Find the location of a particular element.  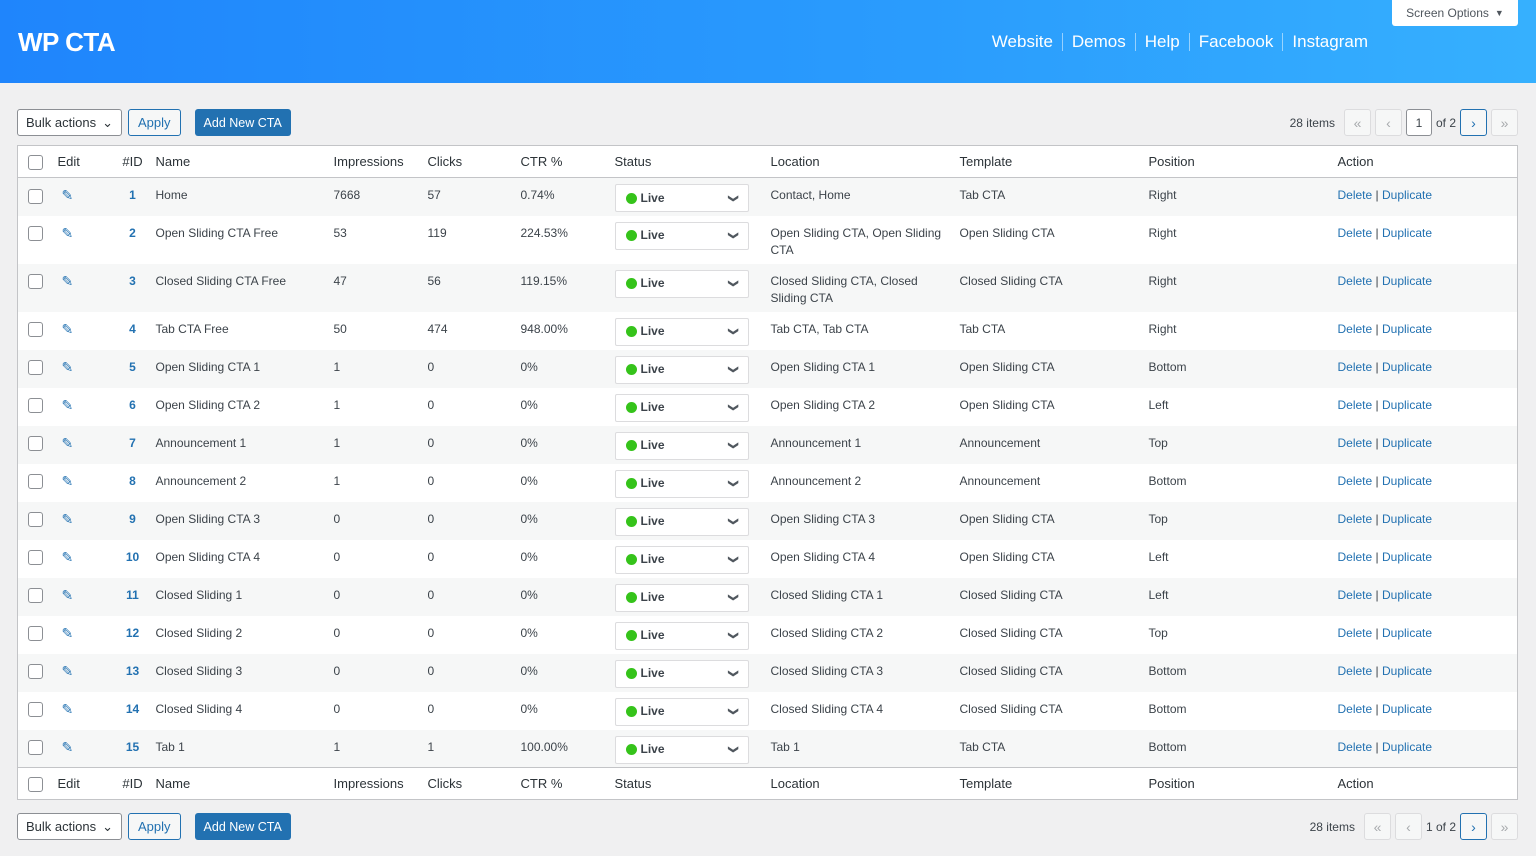

row-id: 14 is located at coordinates (132, 708).